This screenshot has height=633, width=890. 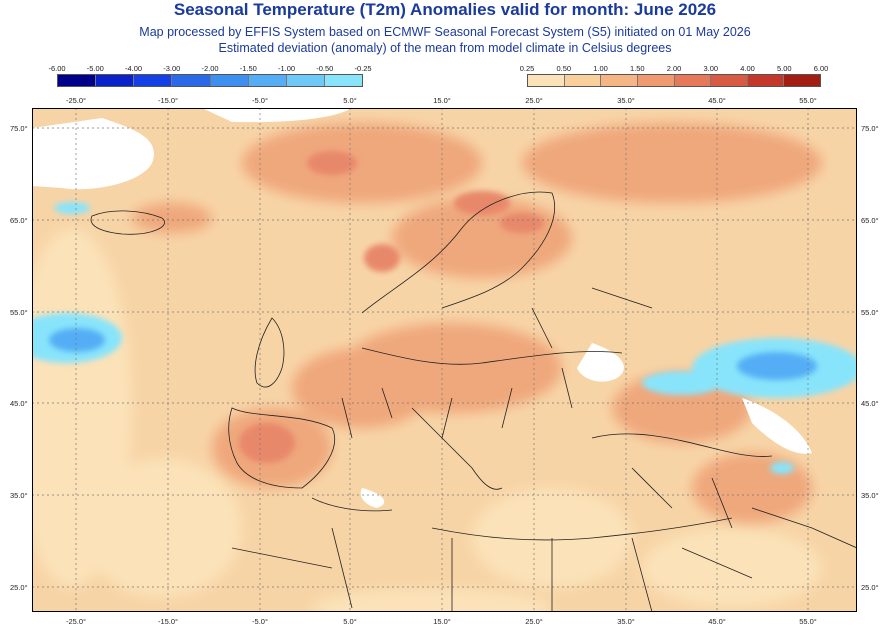 I want to click on strong-cold-anomaly-areas, so click(x=433, y=354).